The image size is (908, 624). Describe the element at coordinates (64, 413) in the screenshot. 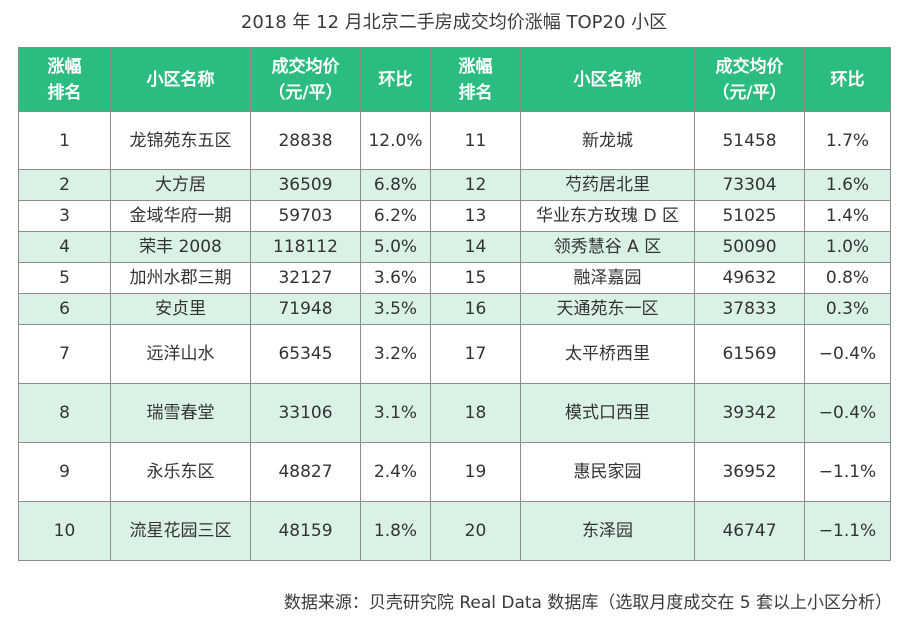

I see `rank-cell: 8` at that location.